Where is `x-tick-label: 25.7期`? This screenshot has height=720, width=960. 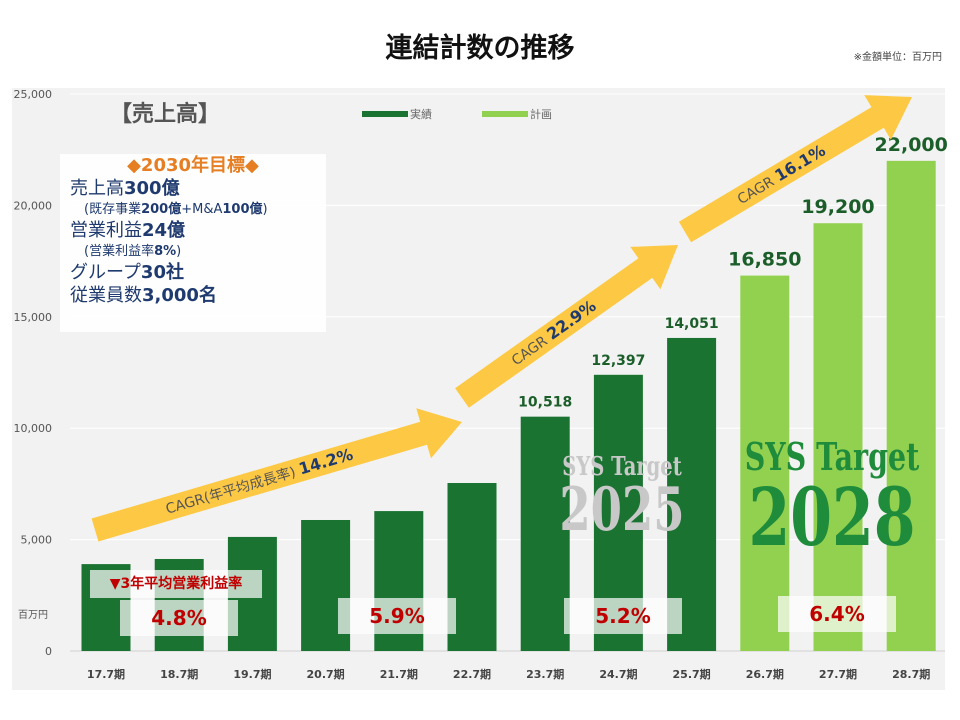
x-tick-label: 25.7期 is located at coordinates (692, 674).